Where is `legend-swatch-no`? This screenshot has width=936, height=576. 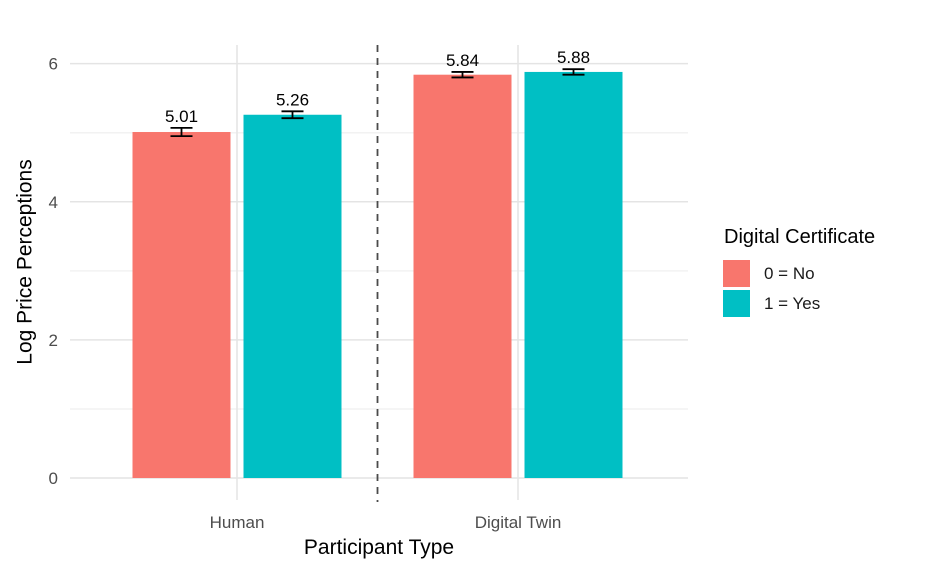 legend-swatch-no is located at coordinates (736, 273).